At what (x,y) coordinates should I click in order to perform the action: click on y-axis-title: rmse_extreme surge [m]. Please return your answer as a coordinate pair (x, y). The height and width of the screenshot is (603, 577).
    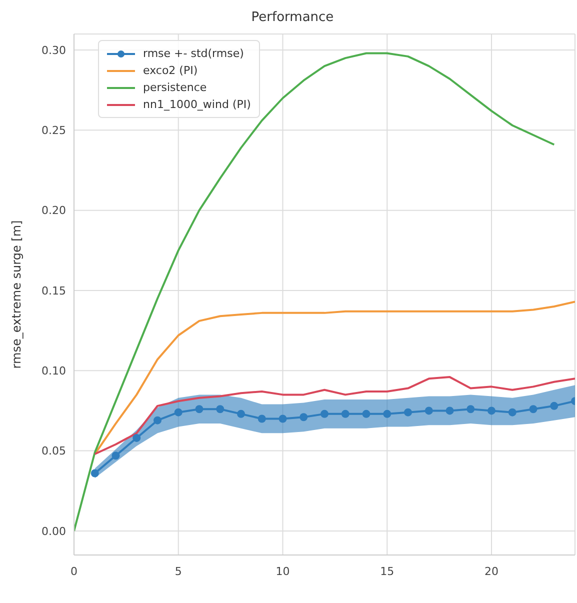
    Looking at the image, I should click on (16, 294).